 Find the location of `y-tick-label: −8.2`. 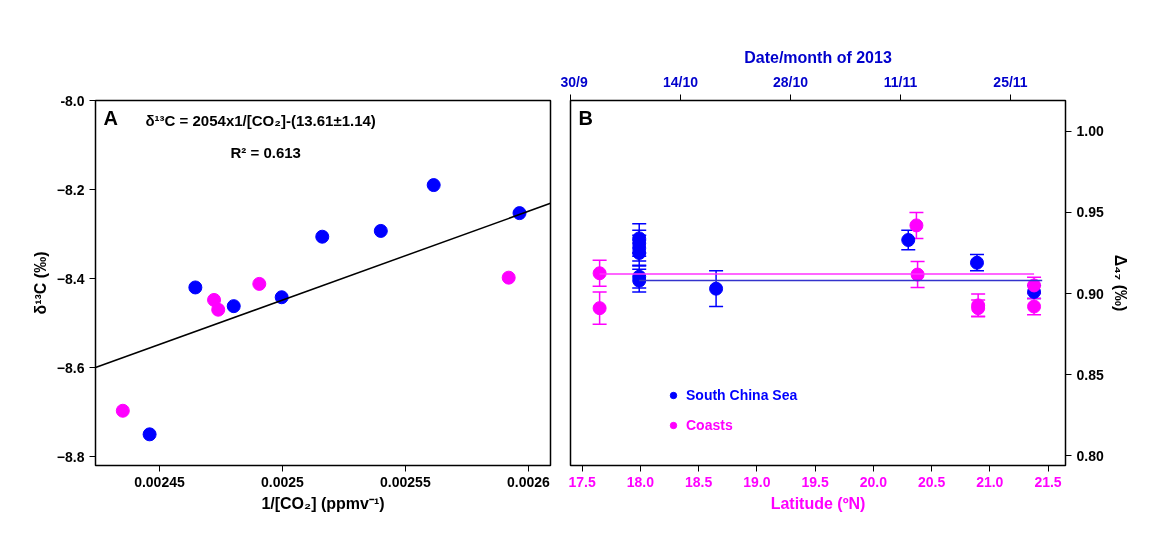

y-tick-label: −8.2 is located at coordinates (70, 189).